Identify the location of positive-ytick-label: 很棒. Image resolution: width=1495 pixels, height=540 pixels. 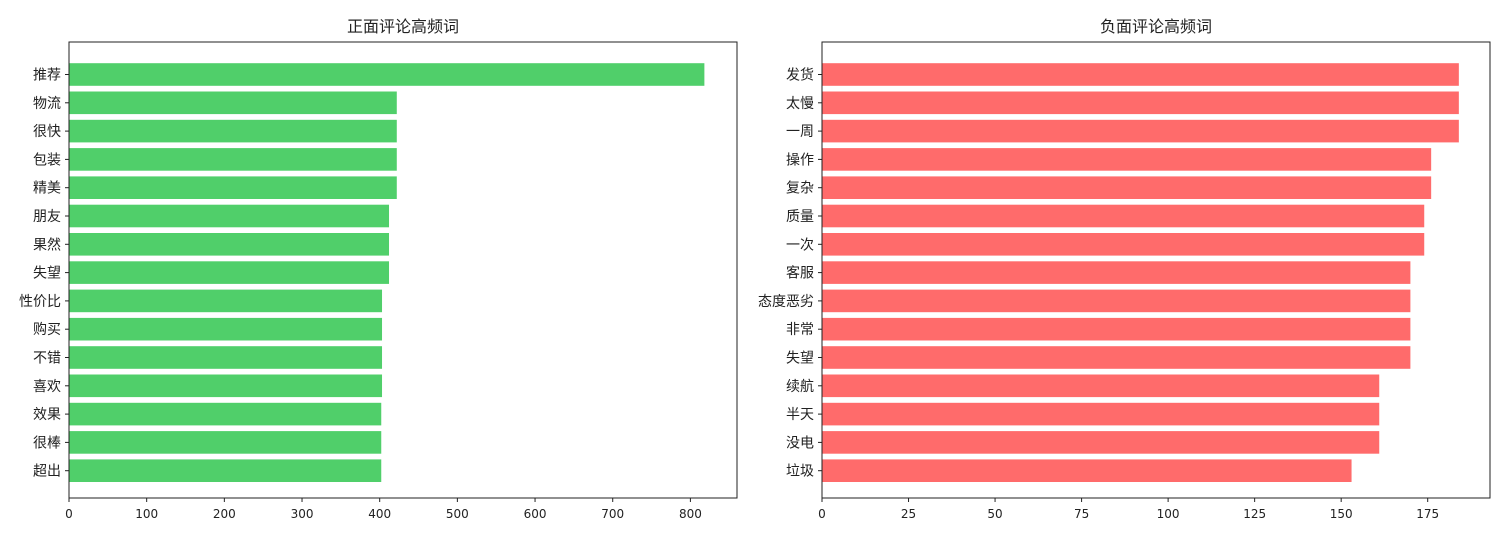
(47, 443).